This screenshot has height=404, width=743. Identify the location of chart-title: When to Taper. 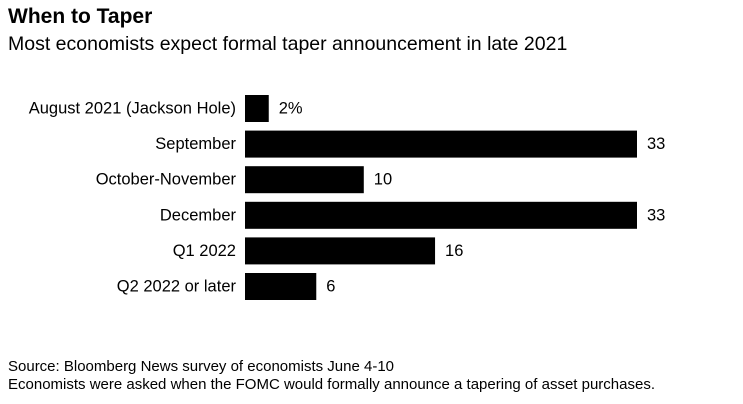
(80, 16).